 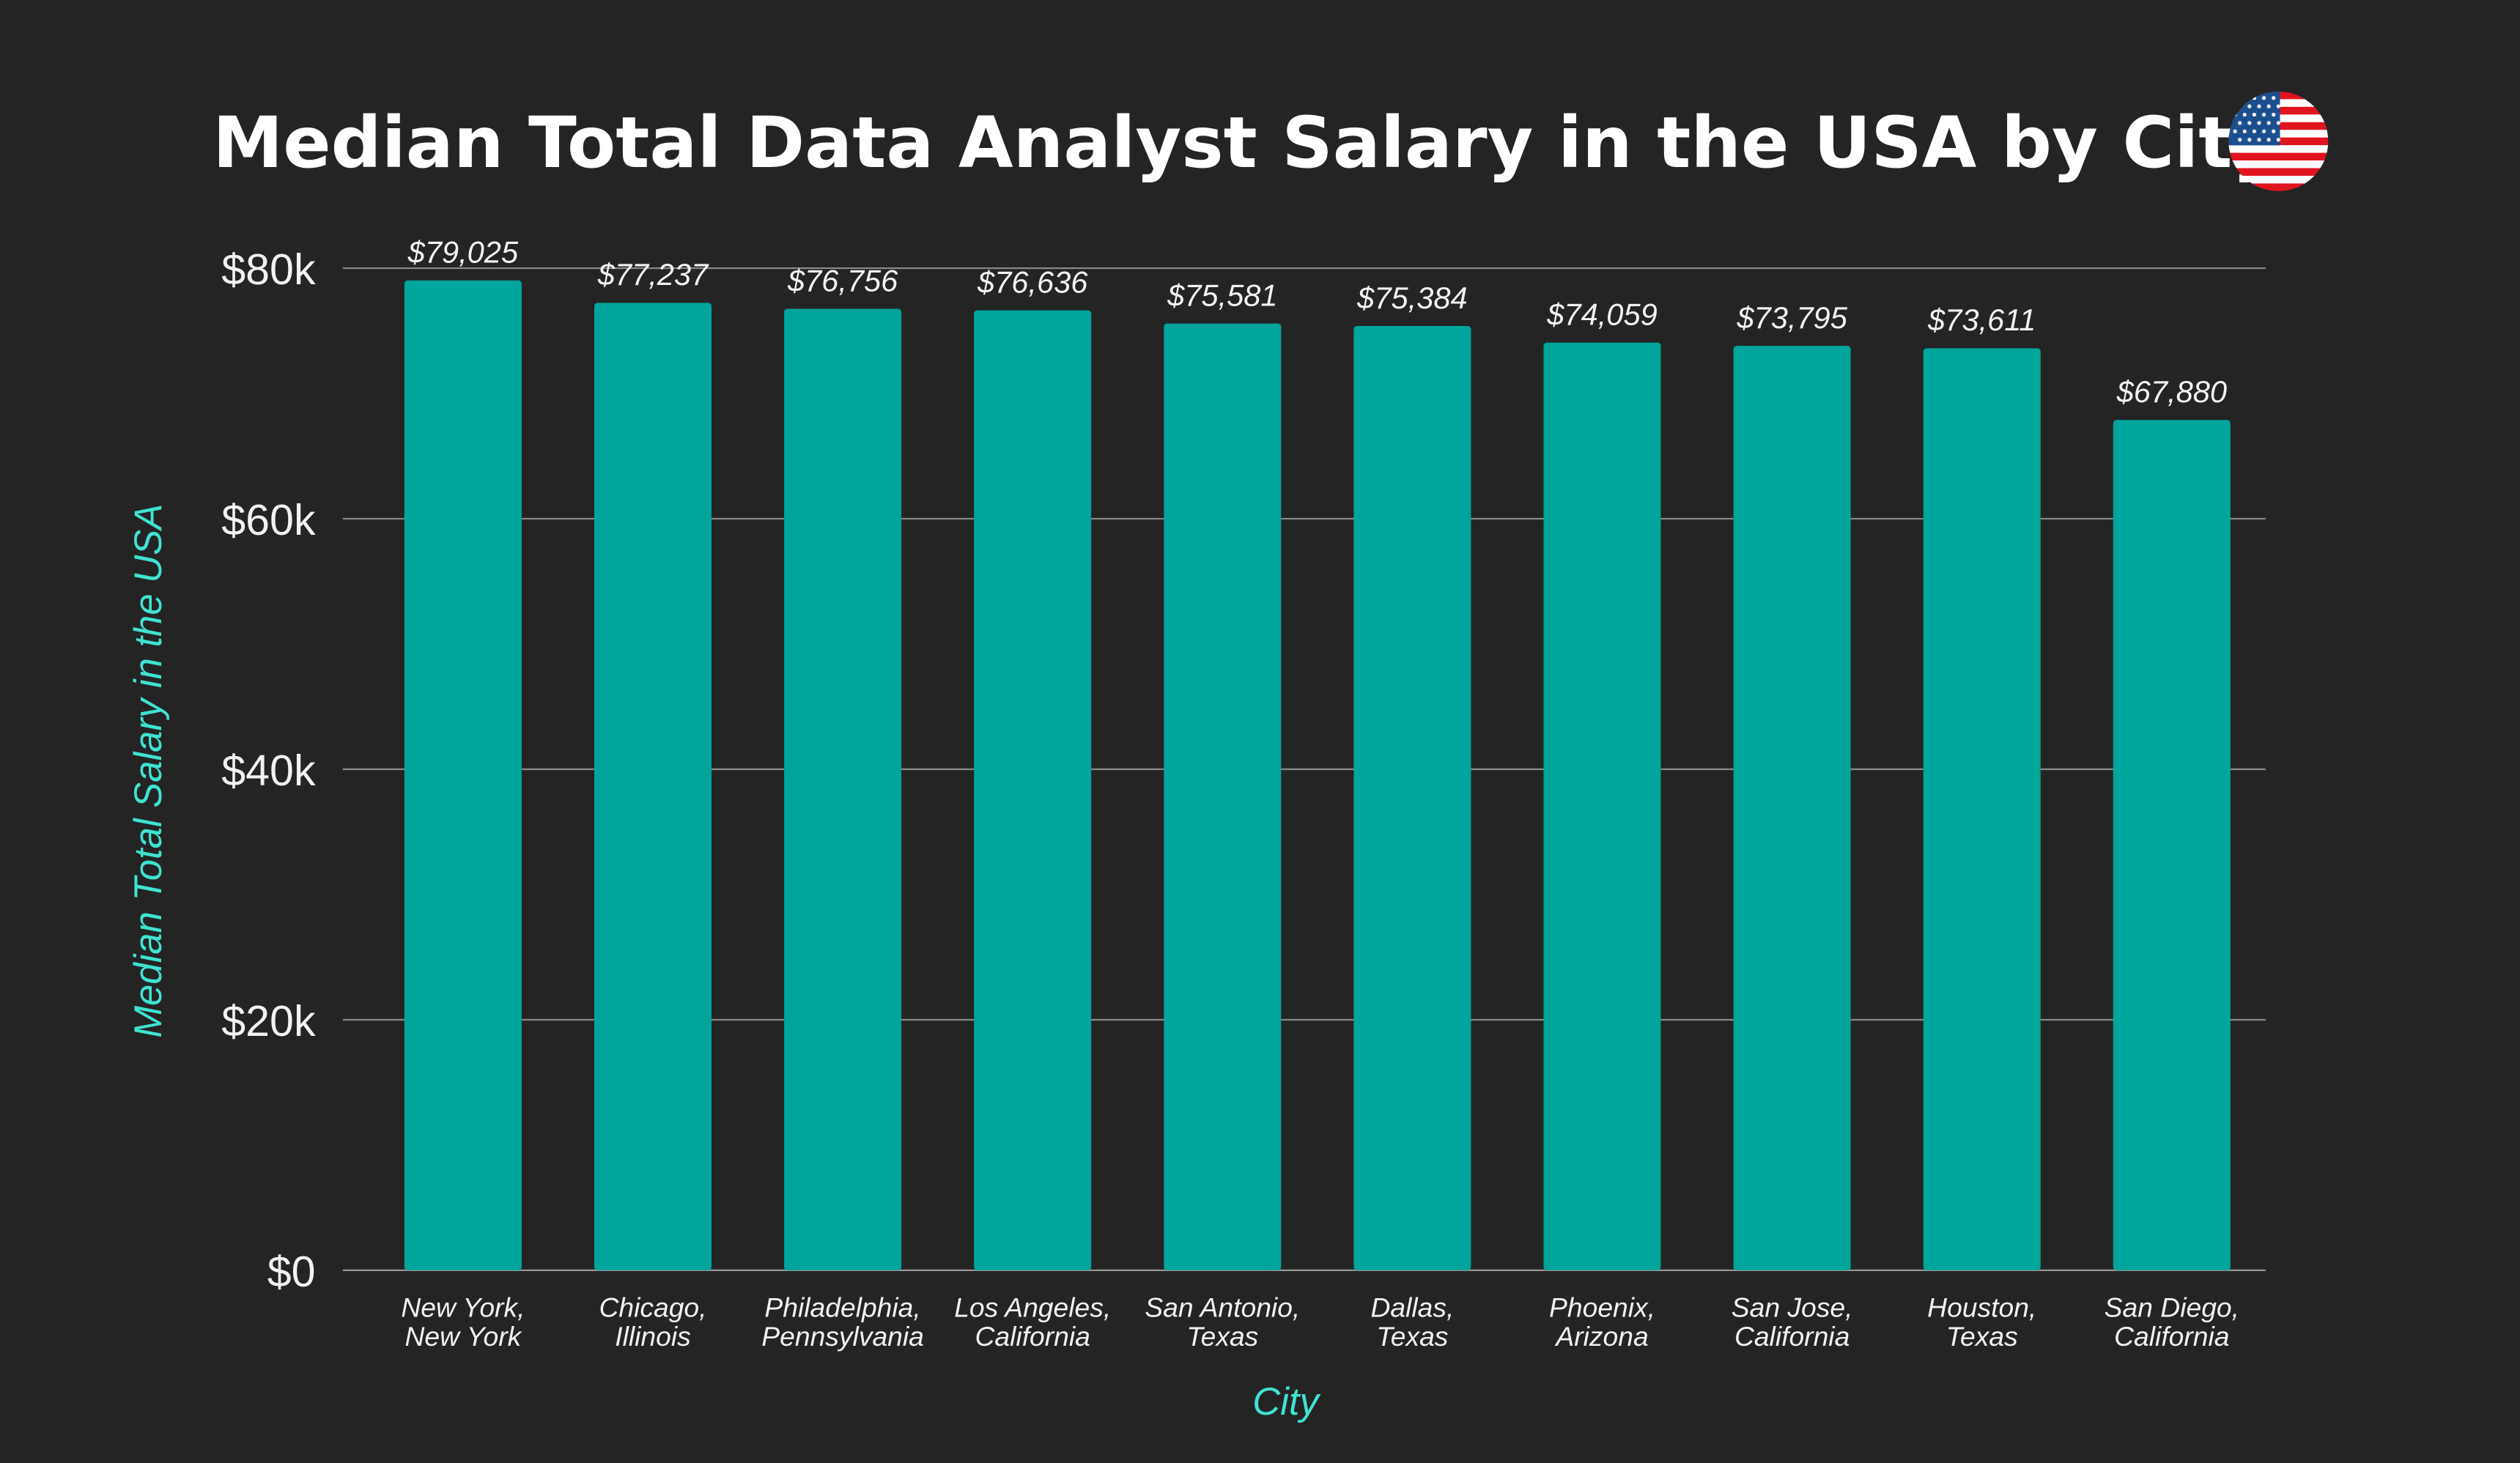 What do you see at coordinates (1032, 1307) in the screenshot?
I see `x-tick-label: Los Angeles,` at bounding box center [1032, 1307].